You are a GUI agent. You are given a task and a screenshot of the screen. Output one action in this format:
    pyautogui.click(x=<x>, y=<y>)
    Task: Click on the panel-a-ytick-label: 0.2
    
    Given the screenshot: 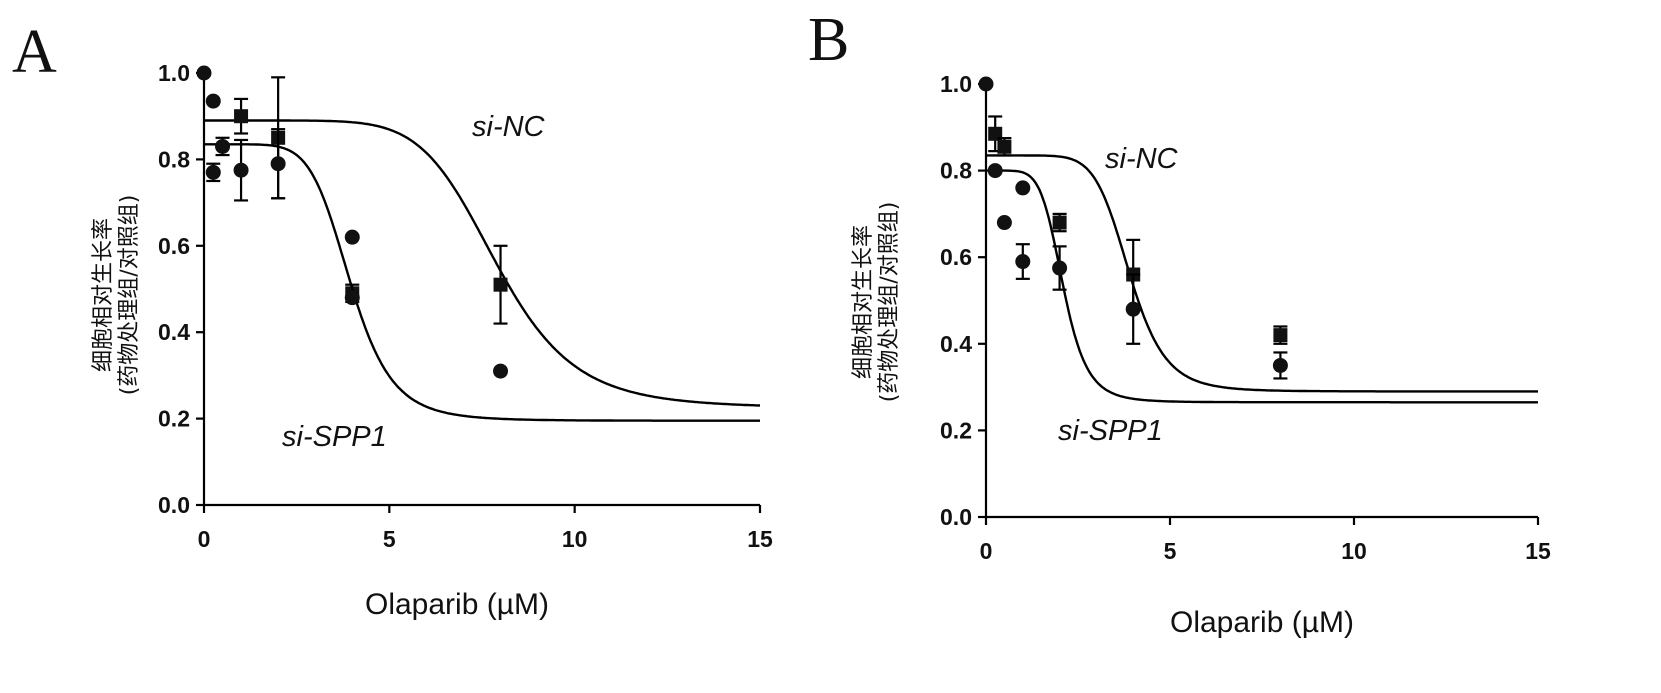 What is the action you would take?
    pyautogui.click(x=174, y=419)
    